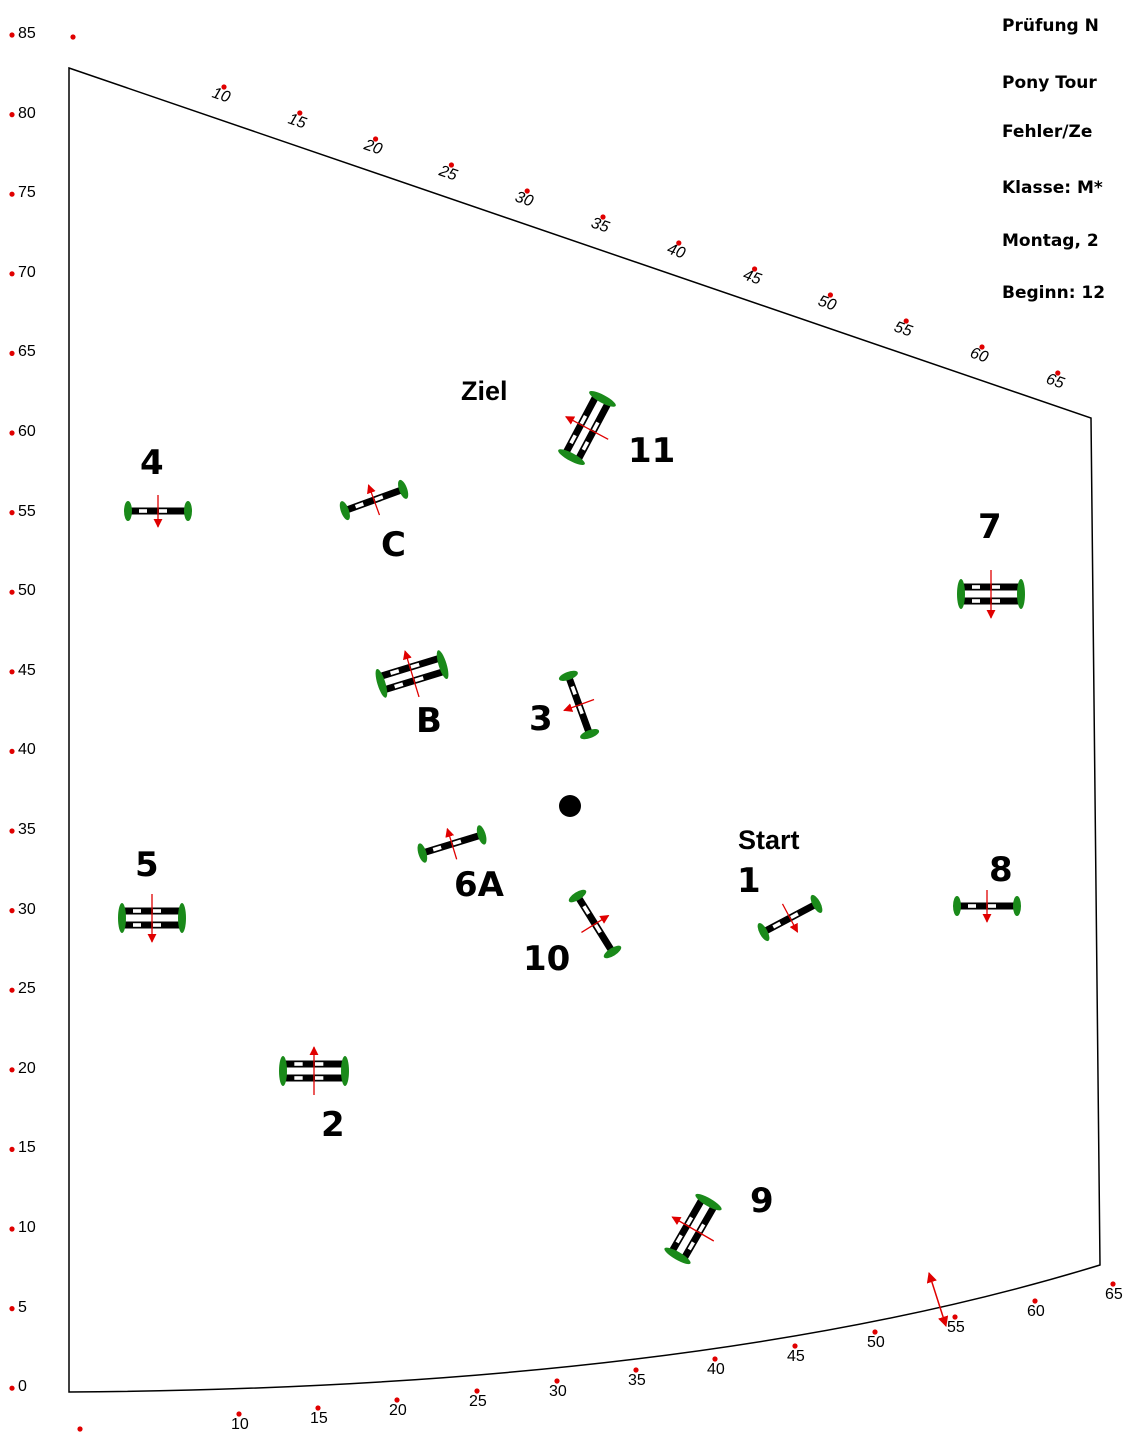 The height and width of the screenshot is (1433, 1128). I want to click on bottom-scale-label: 15, so click(319, 1418).